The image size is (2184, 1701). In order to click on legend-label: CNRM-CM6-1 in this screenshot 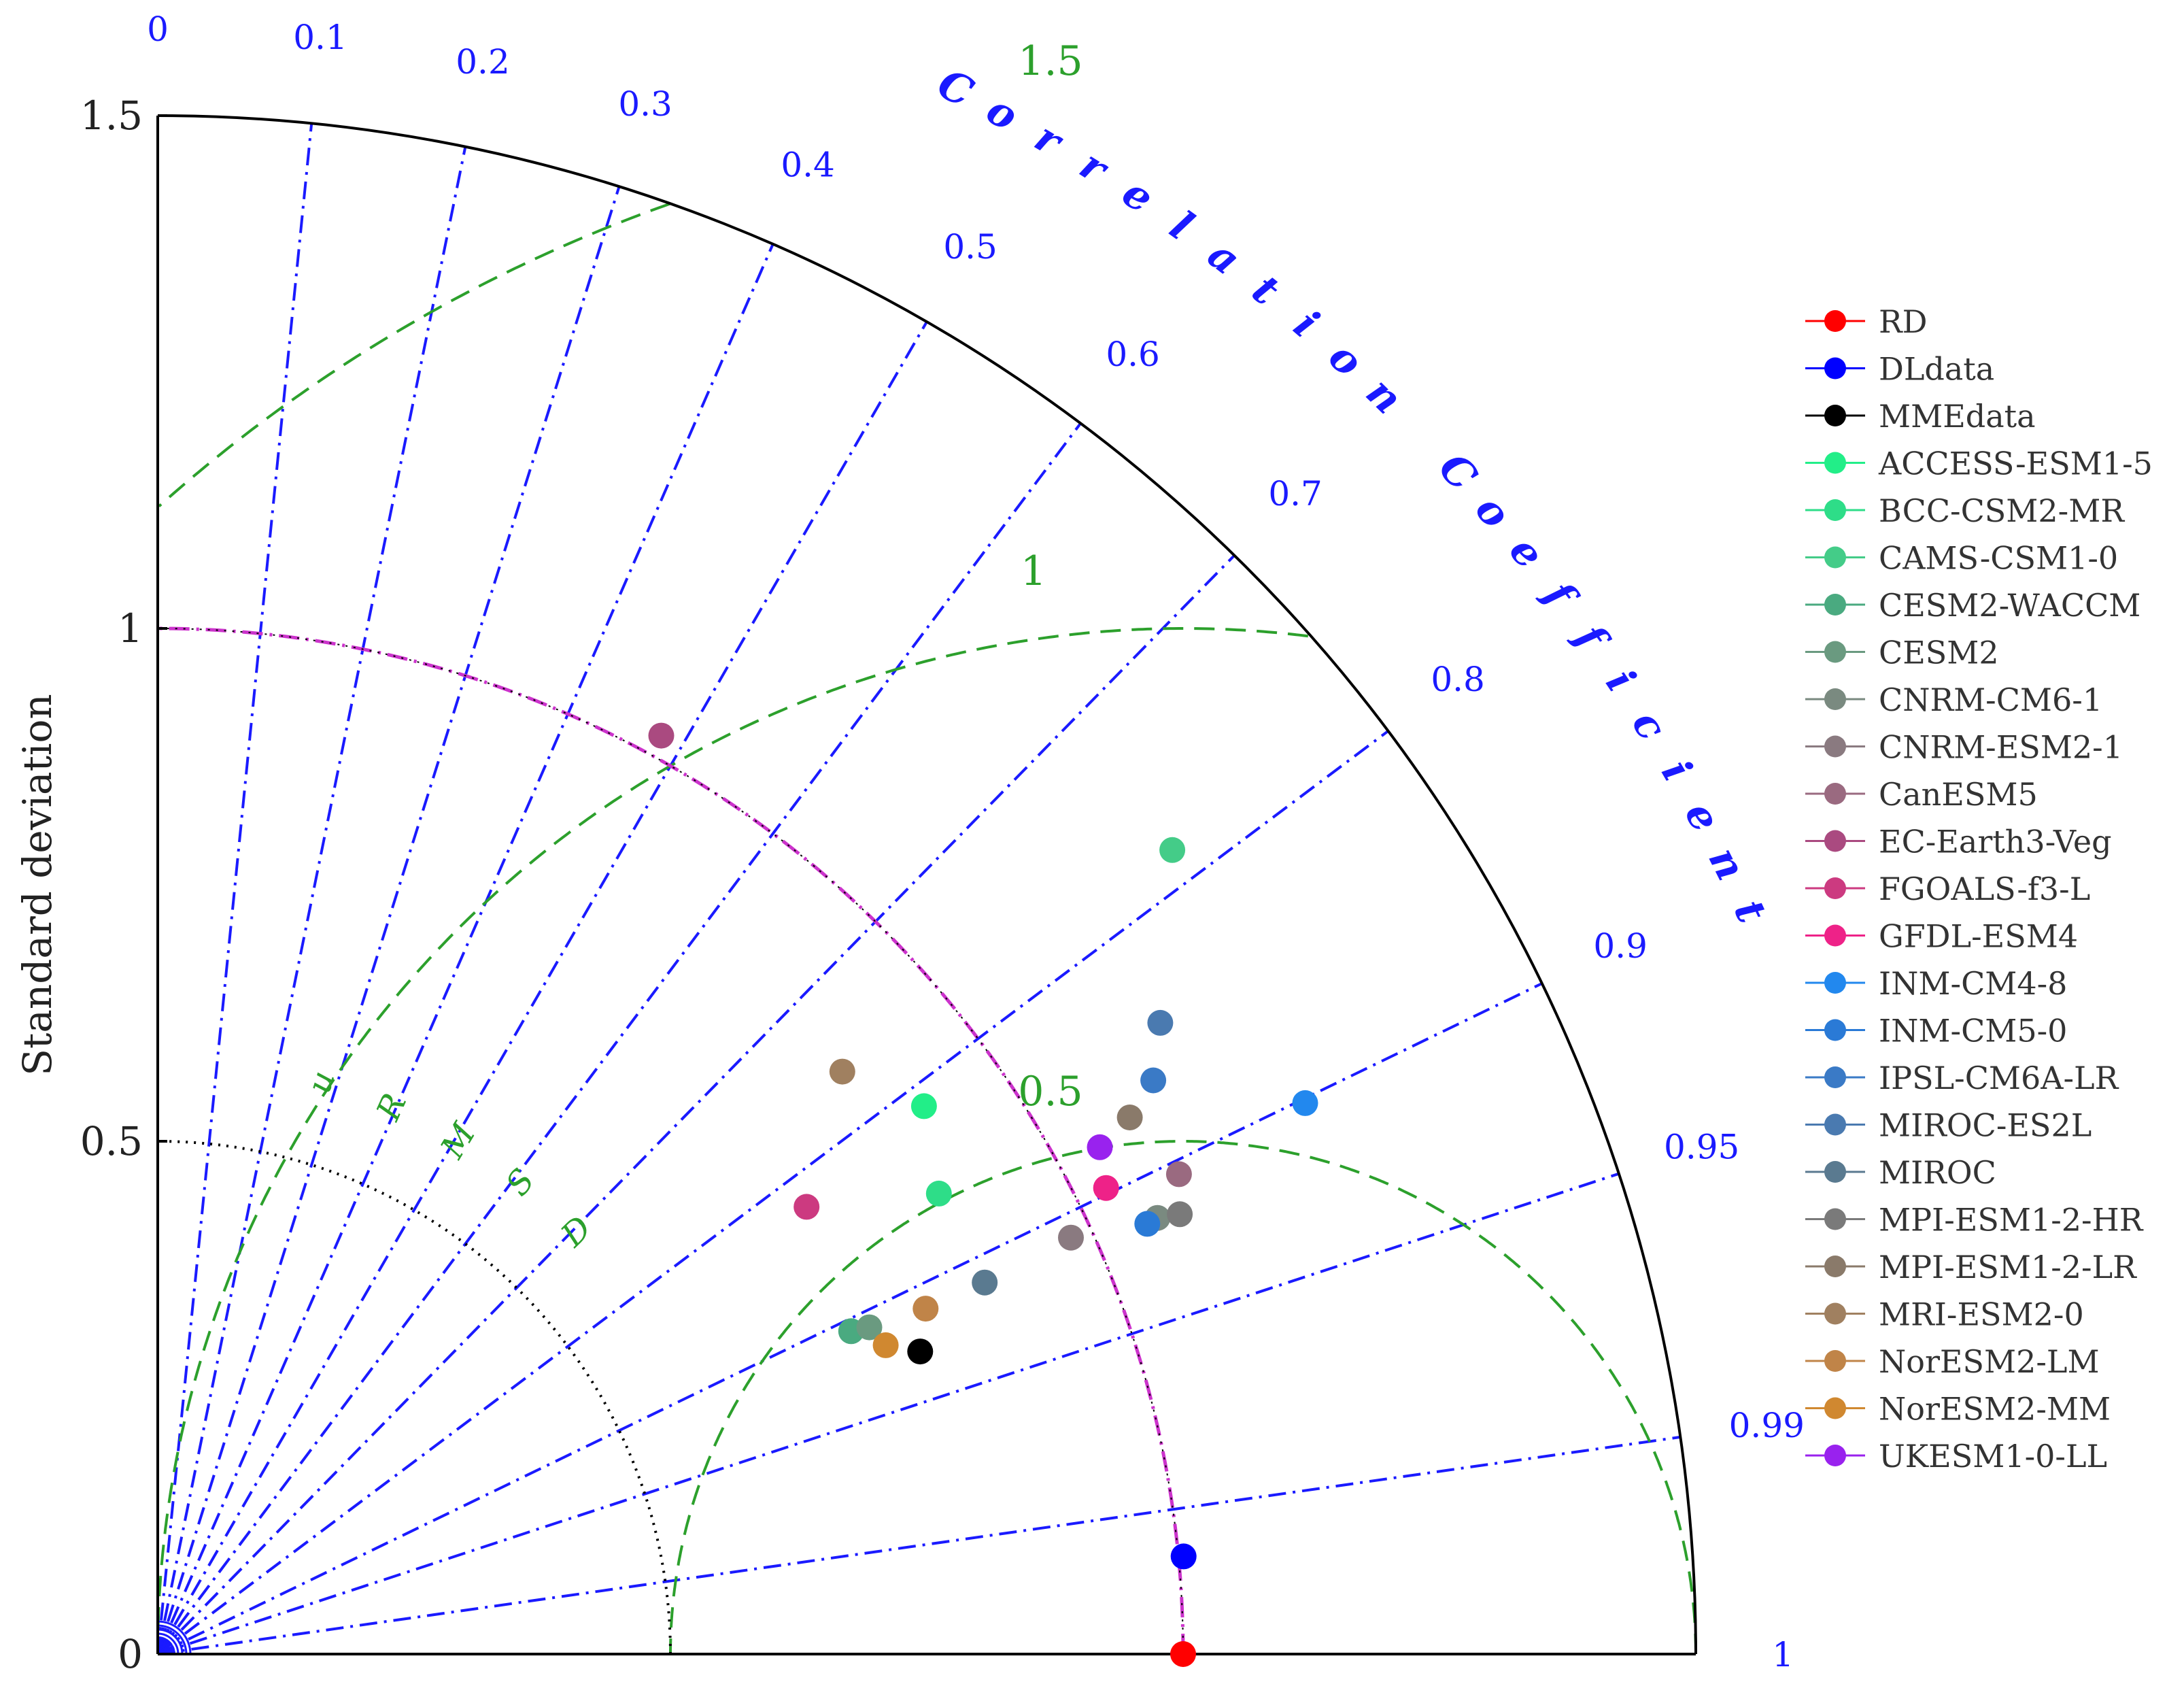, I will do `click(1991, 699)`.